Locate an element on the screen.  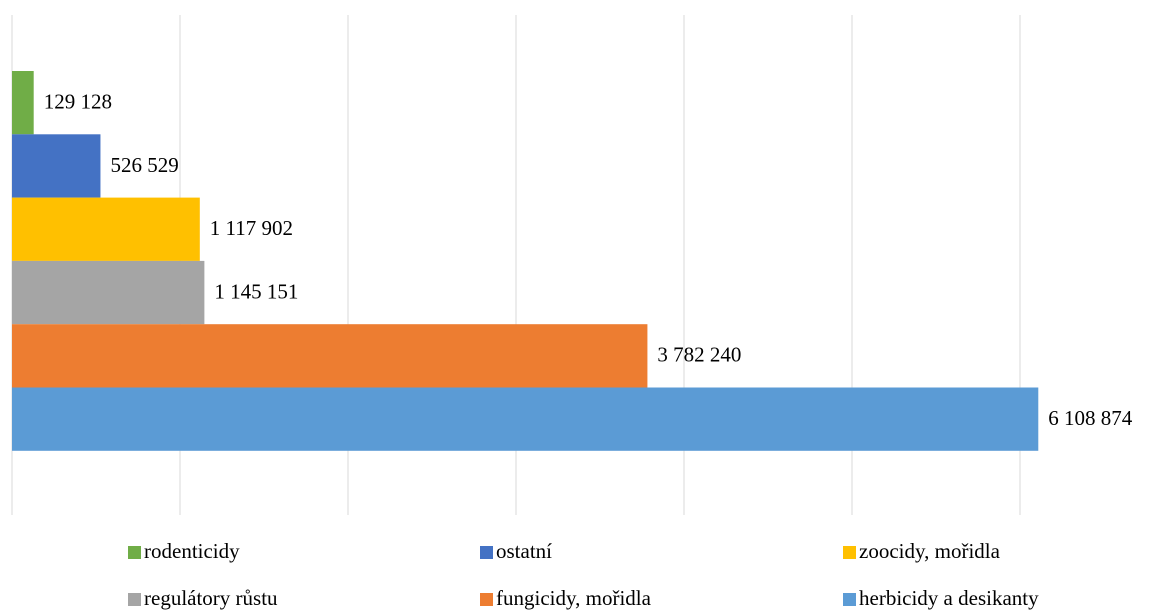
data-label: 1 117 902 is located at coordinates (251, 228).